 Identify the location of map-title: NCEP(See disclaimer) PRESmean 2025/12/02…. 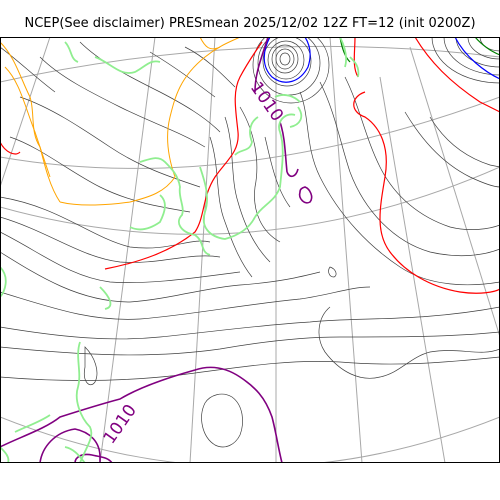
(250, 23).